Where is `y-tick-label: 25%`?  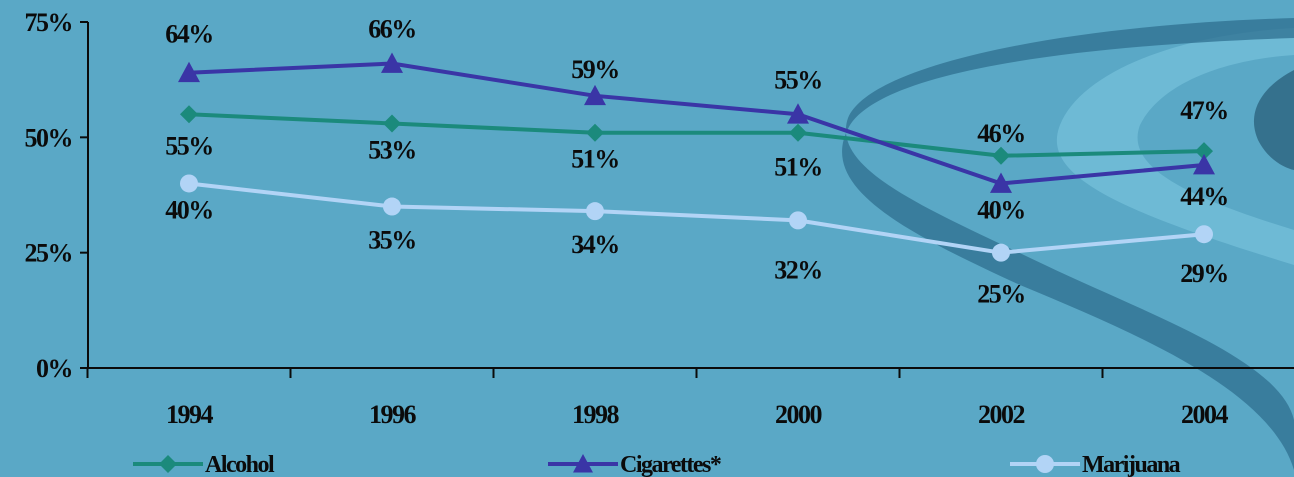 y-tick-label: 25% is located at coordinates (49, 253).